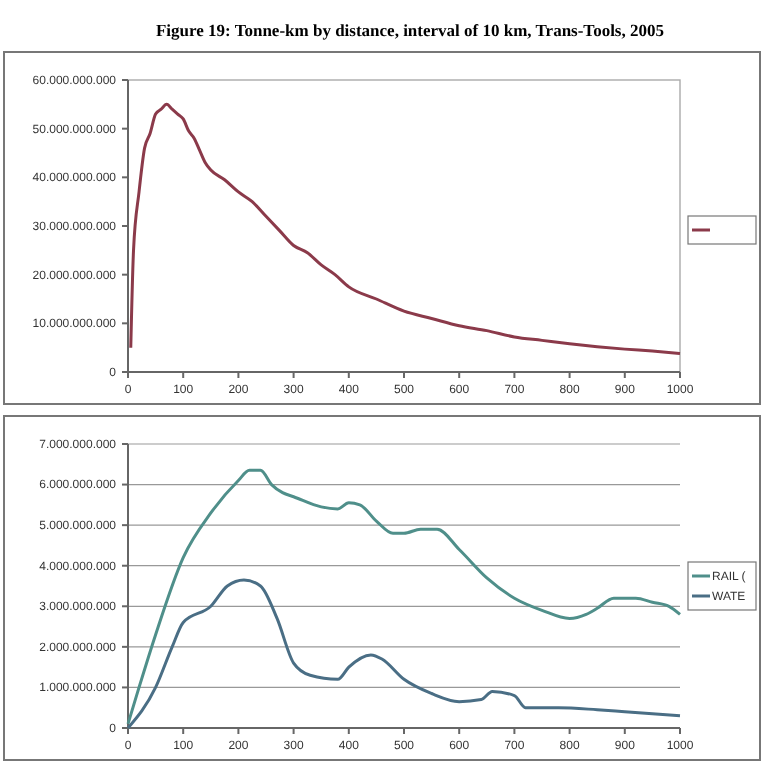 The image size is (764, 764). Describe the element at coordinates (410, 30) in the screenshot. I see `chart-title: Figure 19: Tonne-km by distance, interval of 10 km, Trans-Tools, 2005` at that location.